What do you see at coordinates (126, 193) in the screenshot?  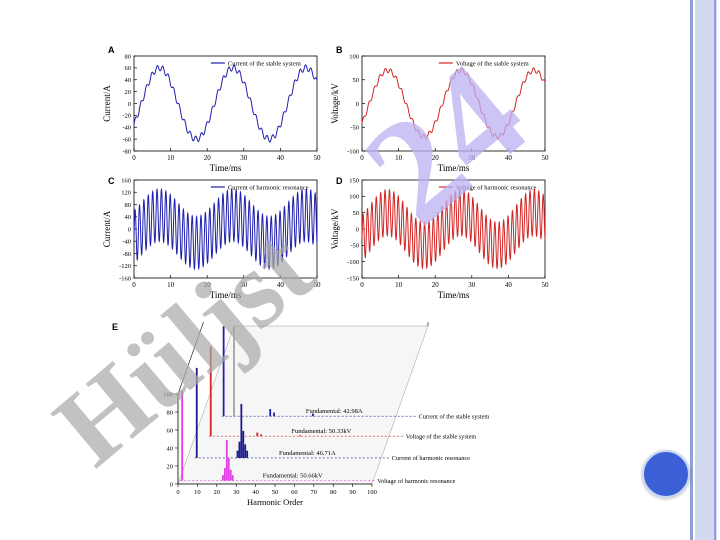 I see `y-tick-label: 120` at bounding box center [126, 193].